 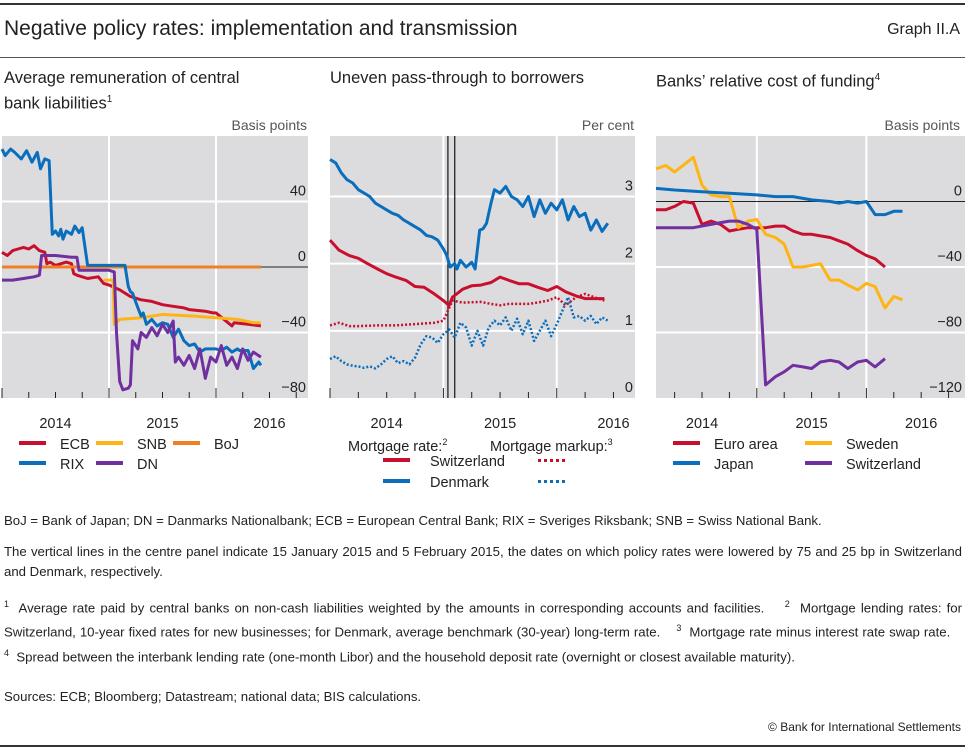 What do you see at coordinates (396, 460) in the screenshot?
I see `legend-swatch-switzerland-rate` at bounding box center [396, 460].